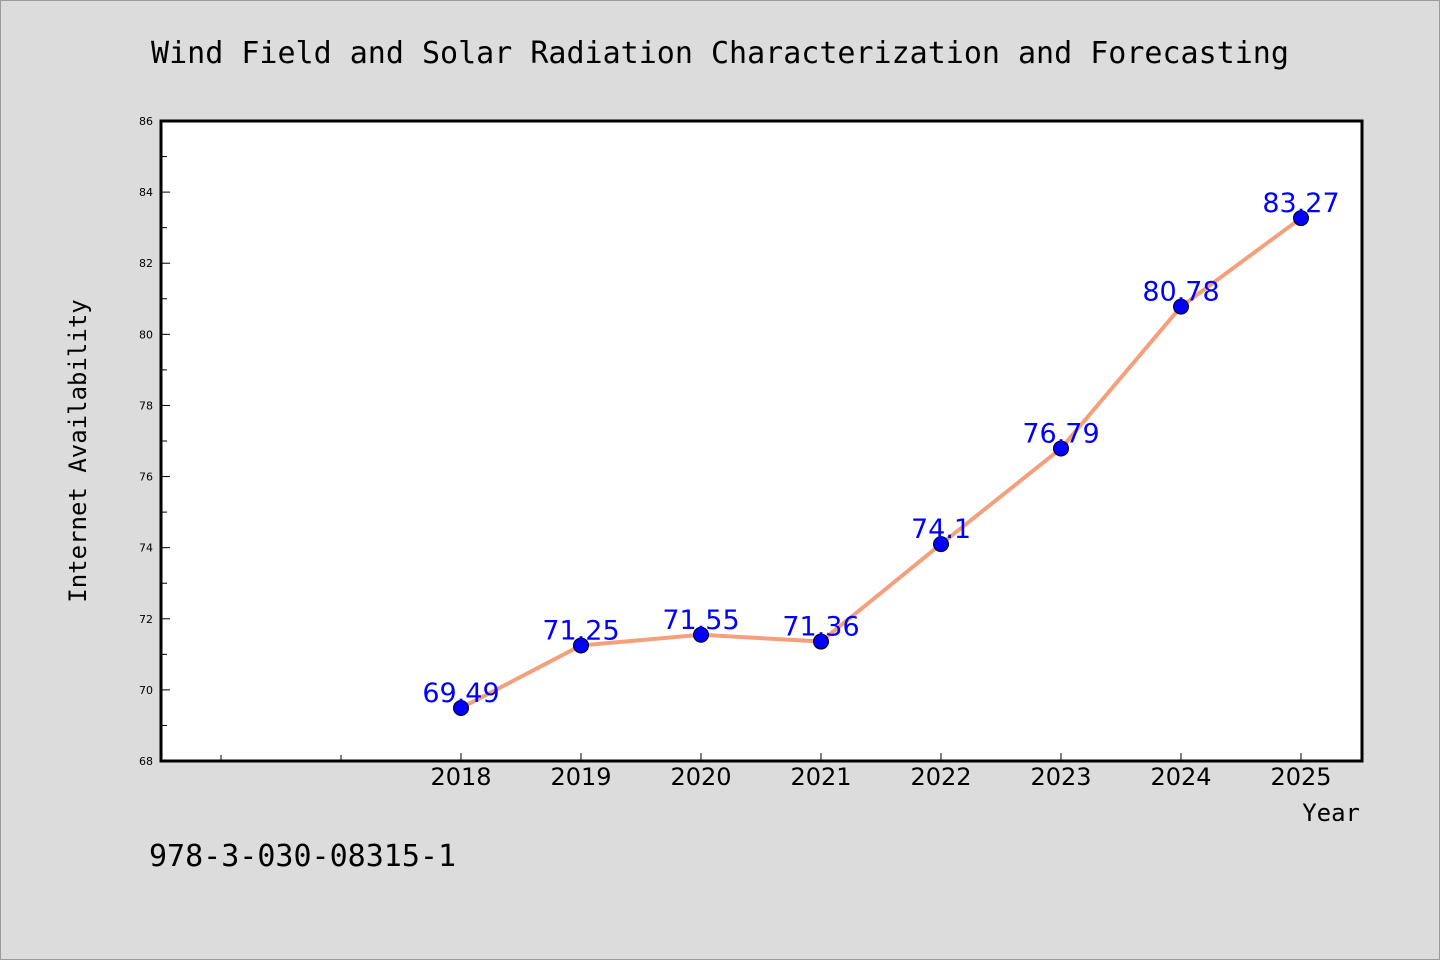  Describe the element at coordinates (941, 529) in the screenshot. I see `data-label: 74.1` at that location.